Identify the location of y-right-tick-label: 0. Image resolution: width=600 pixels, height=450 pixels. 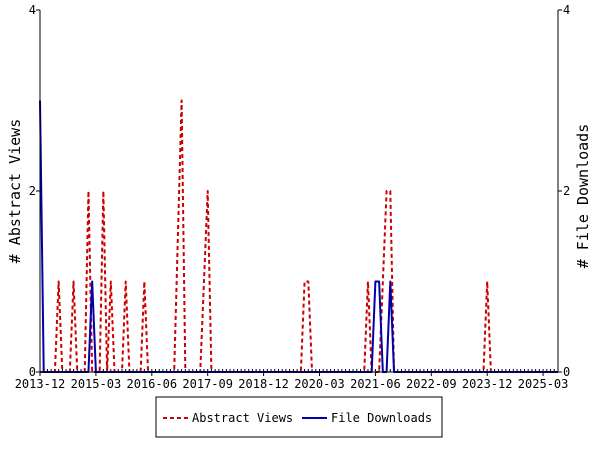
(566, 372).